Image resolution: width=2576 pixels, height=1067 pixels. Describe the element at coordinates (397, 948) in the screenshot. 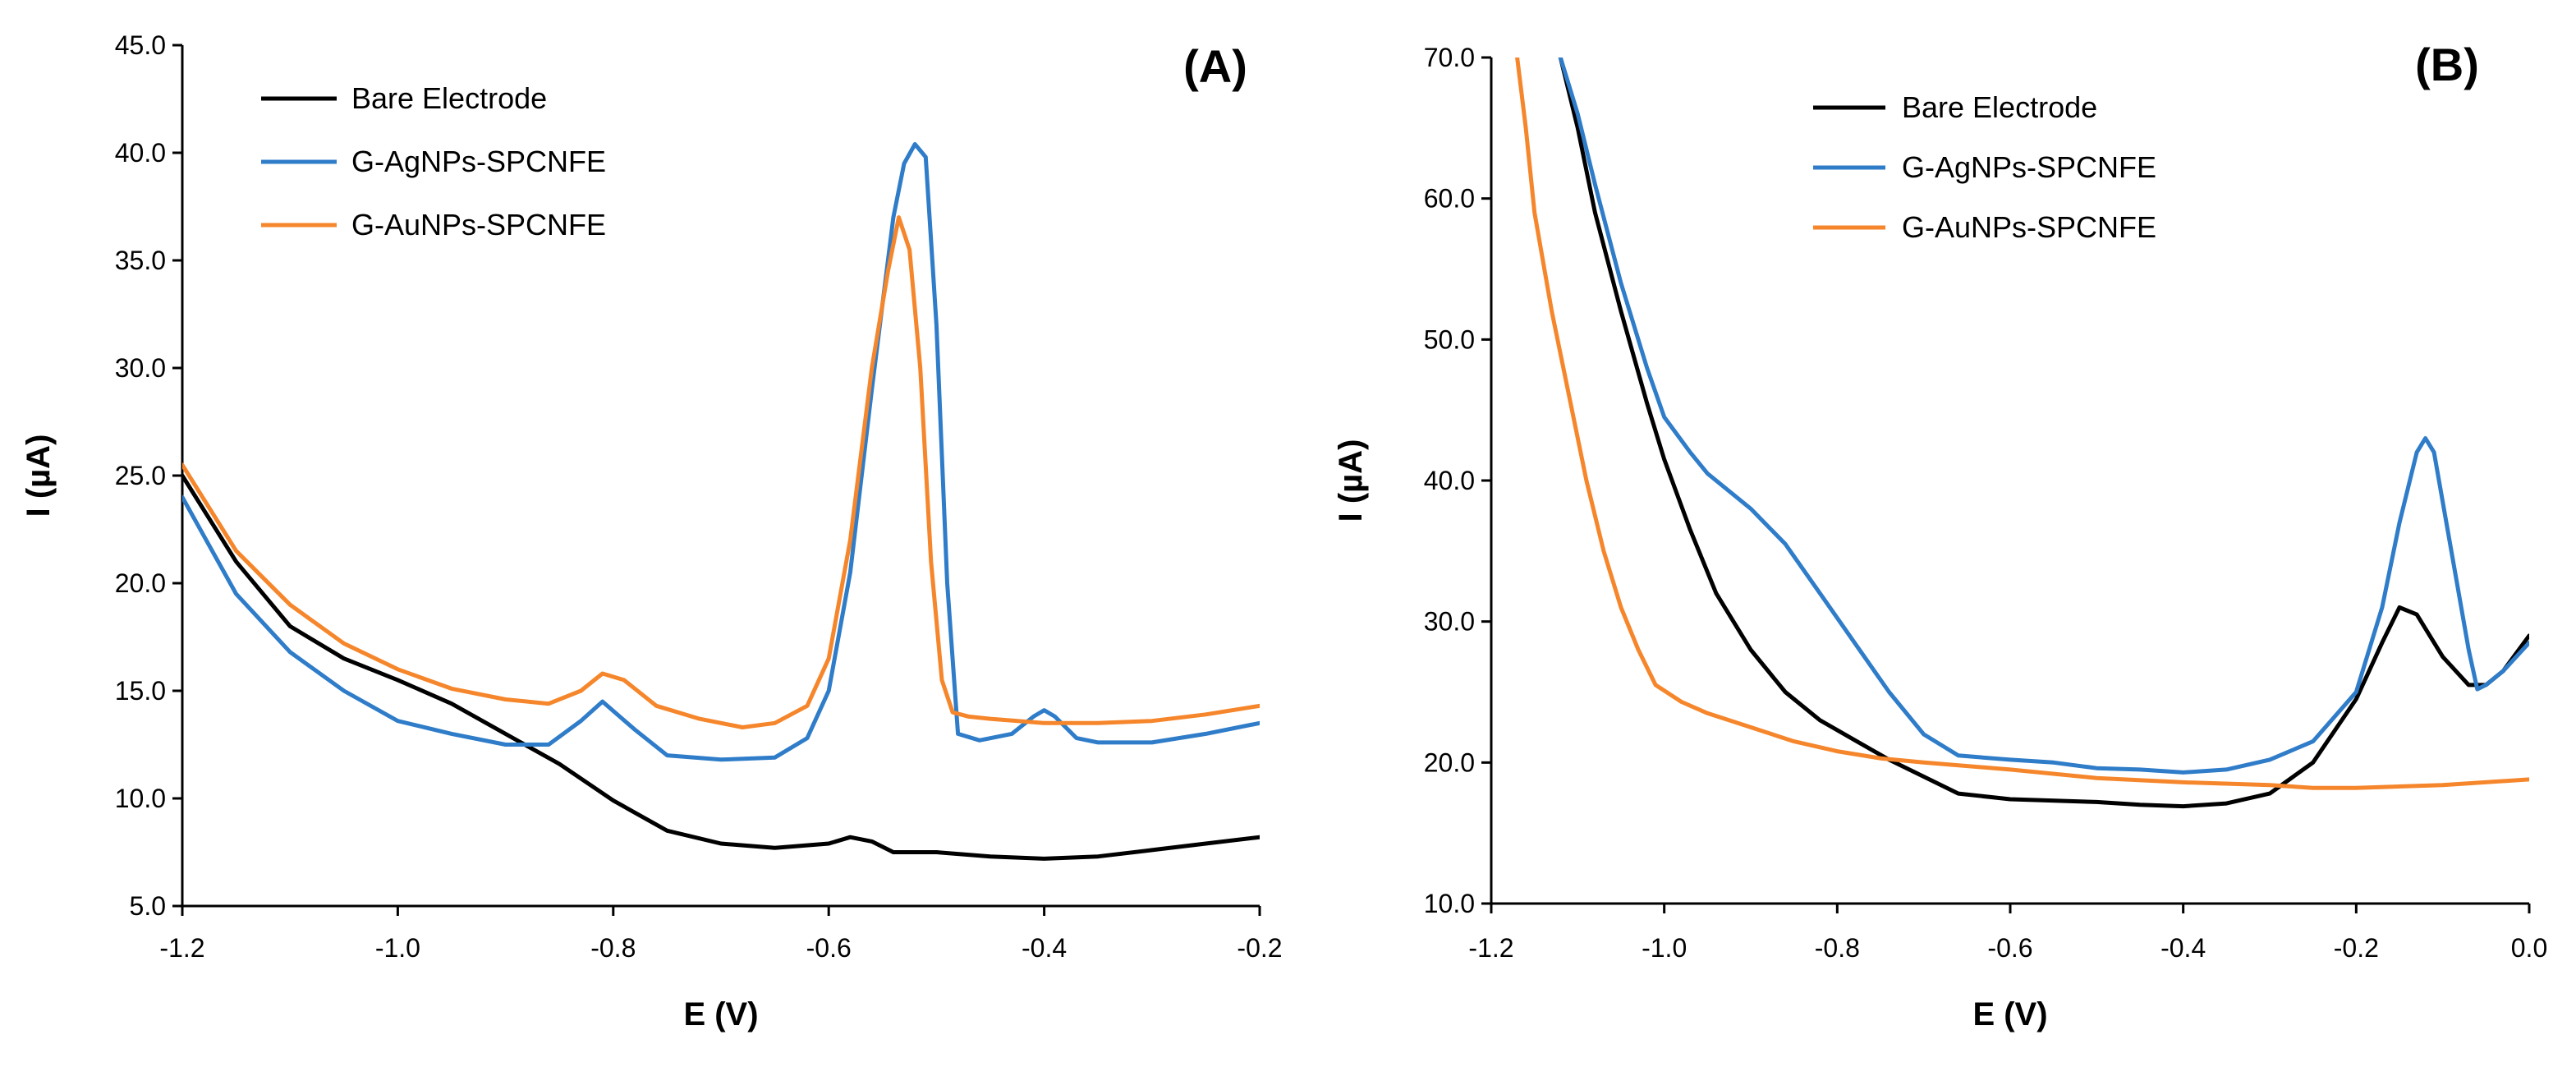

I see `a-x-tick-label: -1.0` at that location.